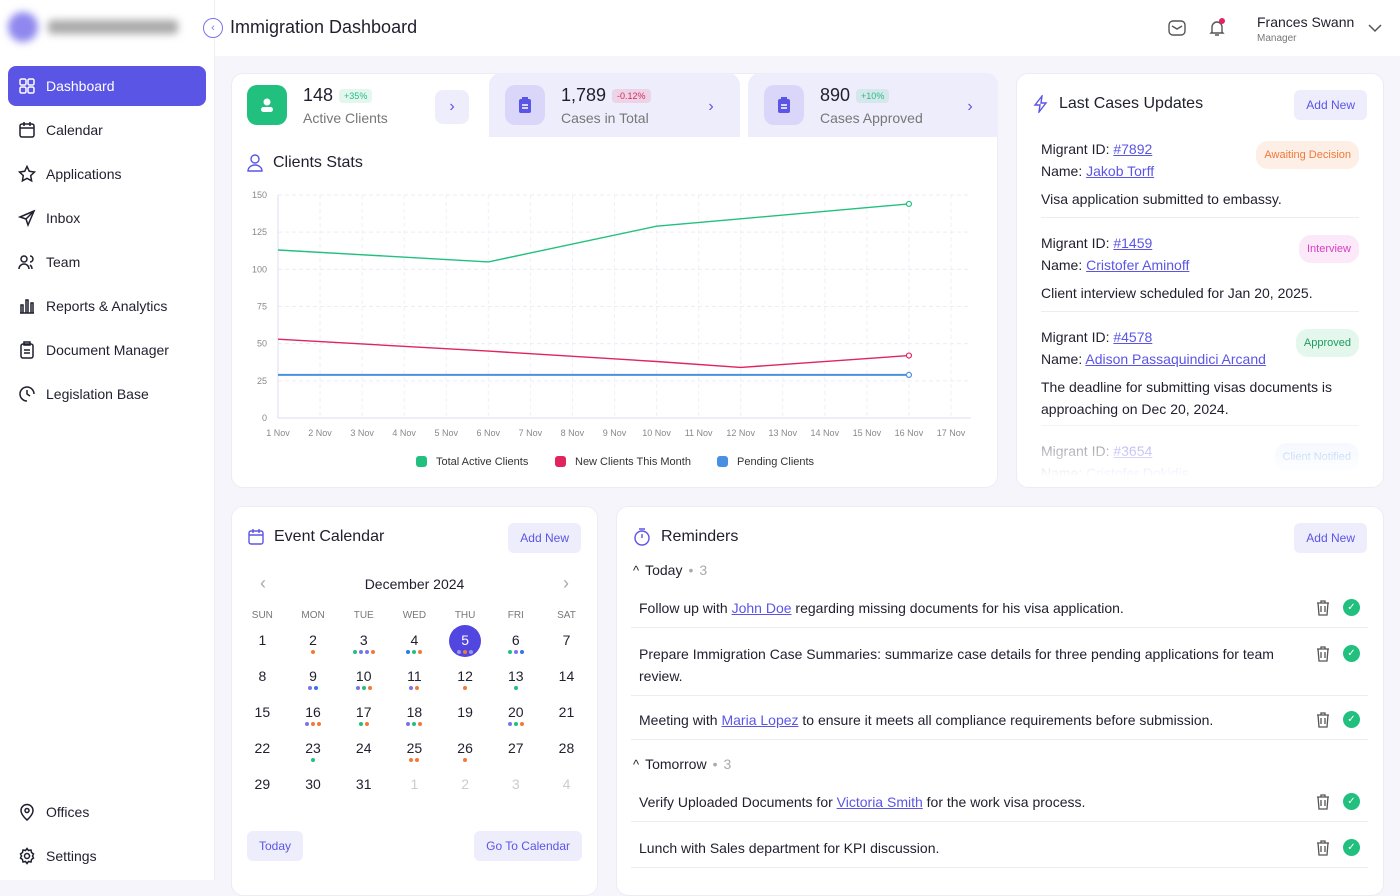 The height and width of the screenshot is (896, 1400). What do you see at coordinates (27, 856) in the screenshot?
I see `gear-icon` at bounding box center [27, 856].